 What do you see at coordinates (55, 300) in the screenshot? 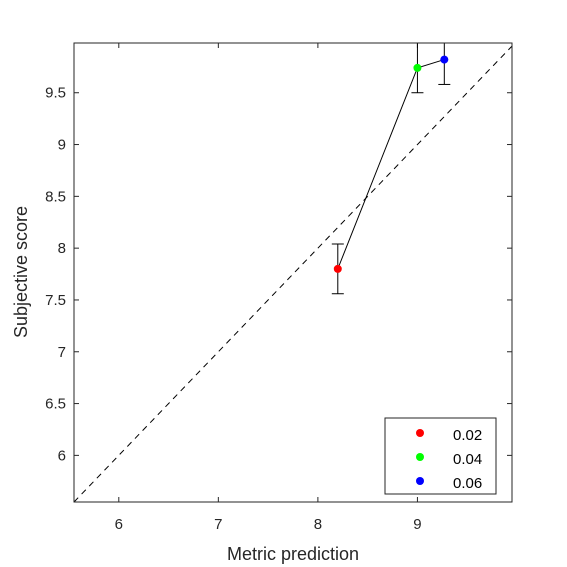
I see `y-tick-label: 7.5` at bounding box center [55, 300].